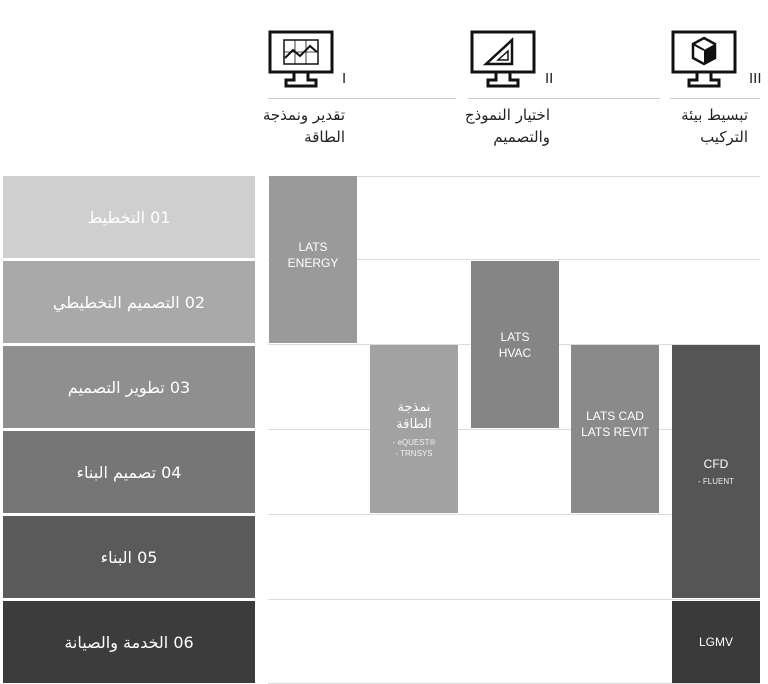 The height and width of the screenshot is (684, 768). I want to click on stage-label: 02 التصميم التخطيطي, so click(129, 302).